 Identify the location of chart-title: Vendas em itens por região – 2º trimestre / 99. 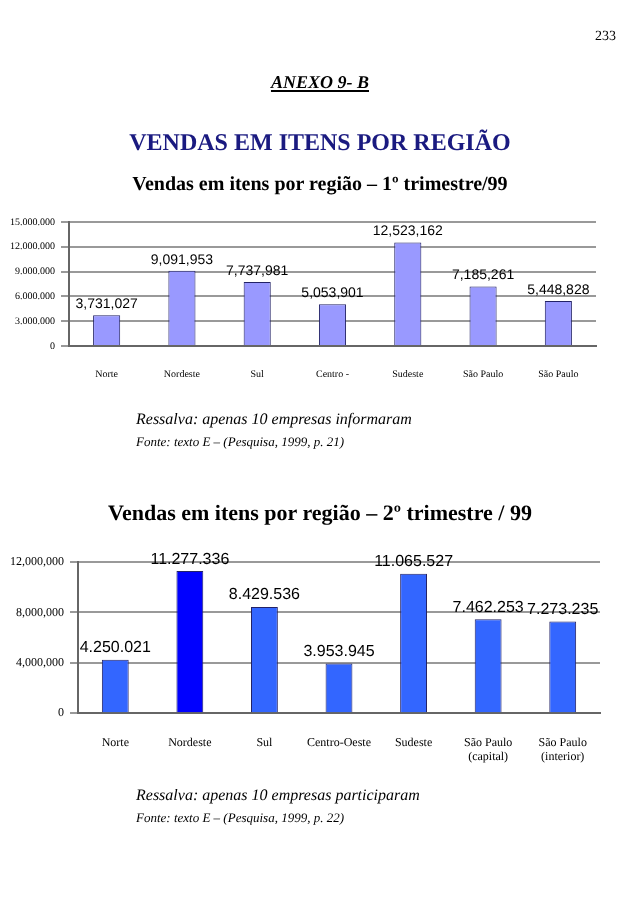
(320, 514).